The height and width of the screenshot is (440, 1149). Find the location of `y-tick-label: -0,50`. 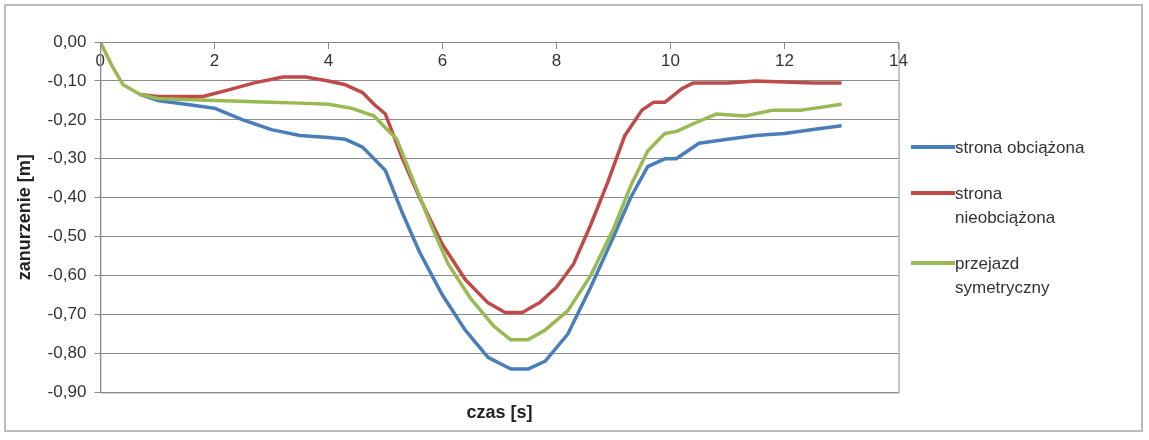

y-tick-label: -0,50 is located at coordinates (67, 236).